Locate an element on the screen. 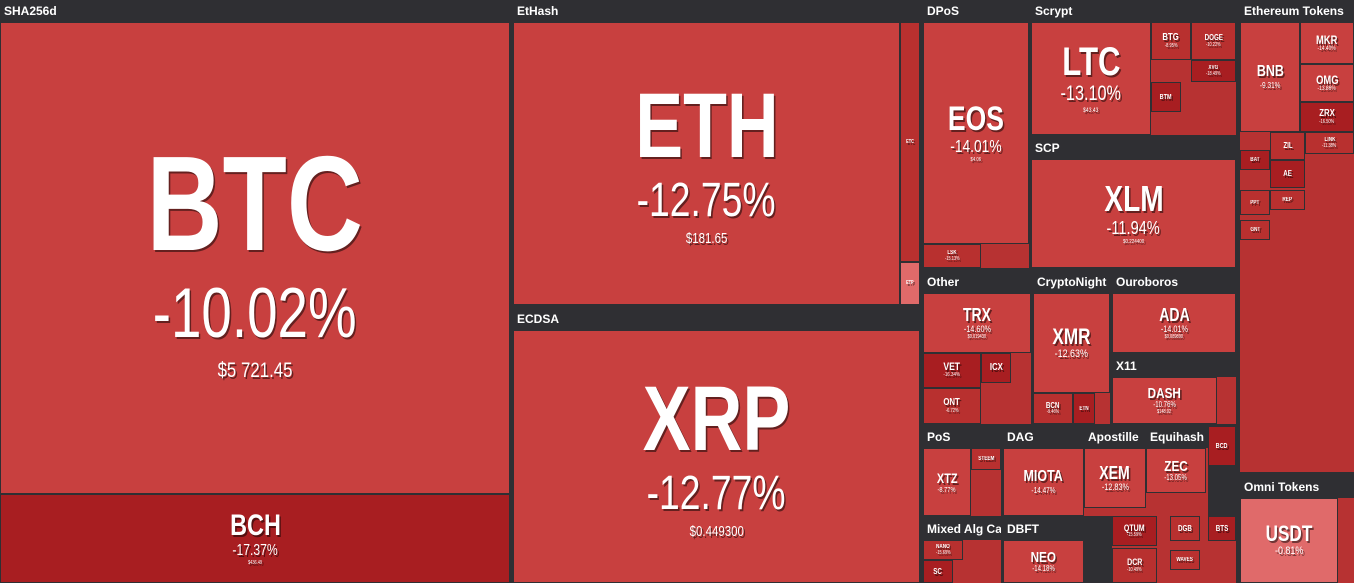  tile-name: ADA is located at coordinates (1174, 314).